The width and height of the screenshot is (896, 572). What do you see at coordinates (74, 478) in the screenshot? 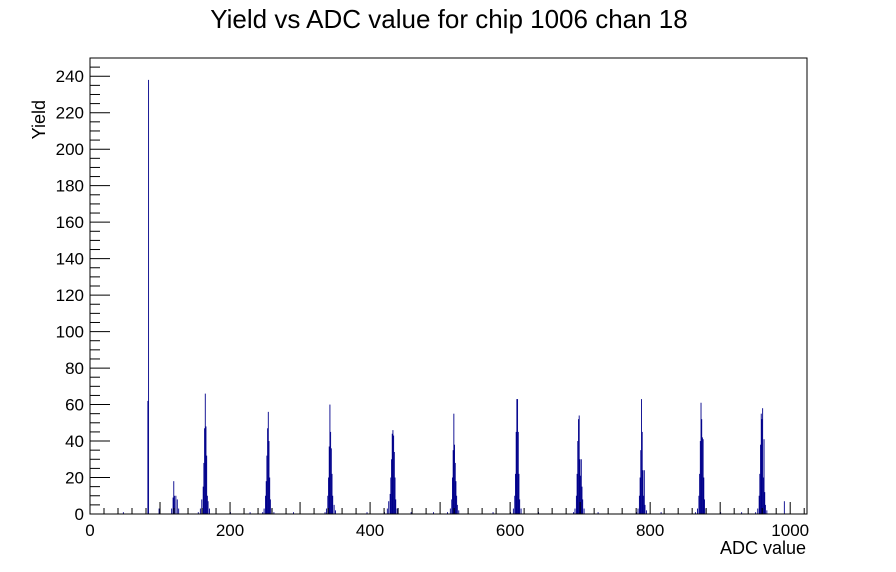
I see `y-tick-label: 20` at bounding box center [74, 478].